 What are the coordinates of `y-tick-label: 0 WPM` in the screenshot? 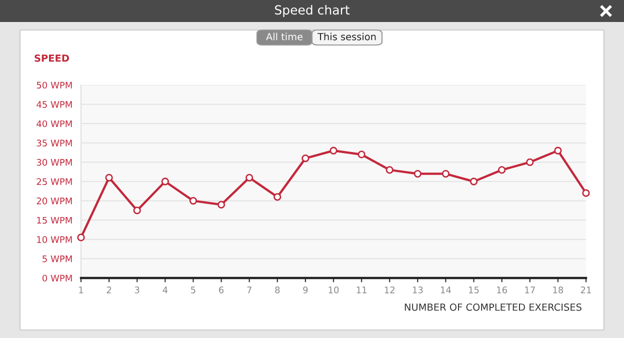 It's located at (57, 278).